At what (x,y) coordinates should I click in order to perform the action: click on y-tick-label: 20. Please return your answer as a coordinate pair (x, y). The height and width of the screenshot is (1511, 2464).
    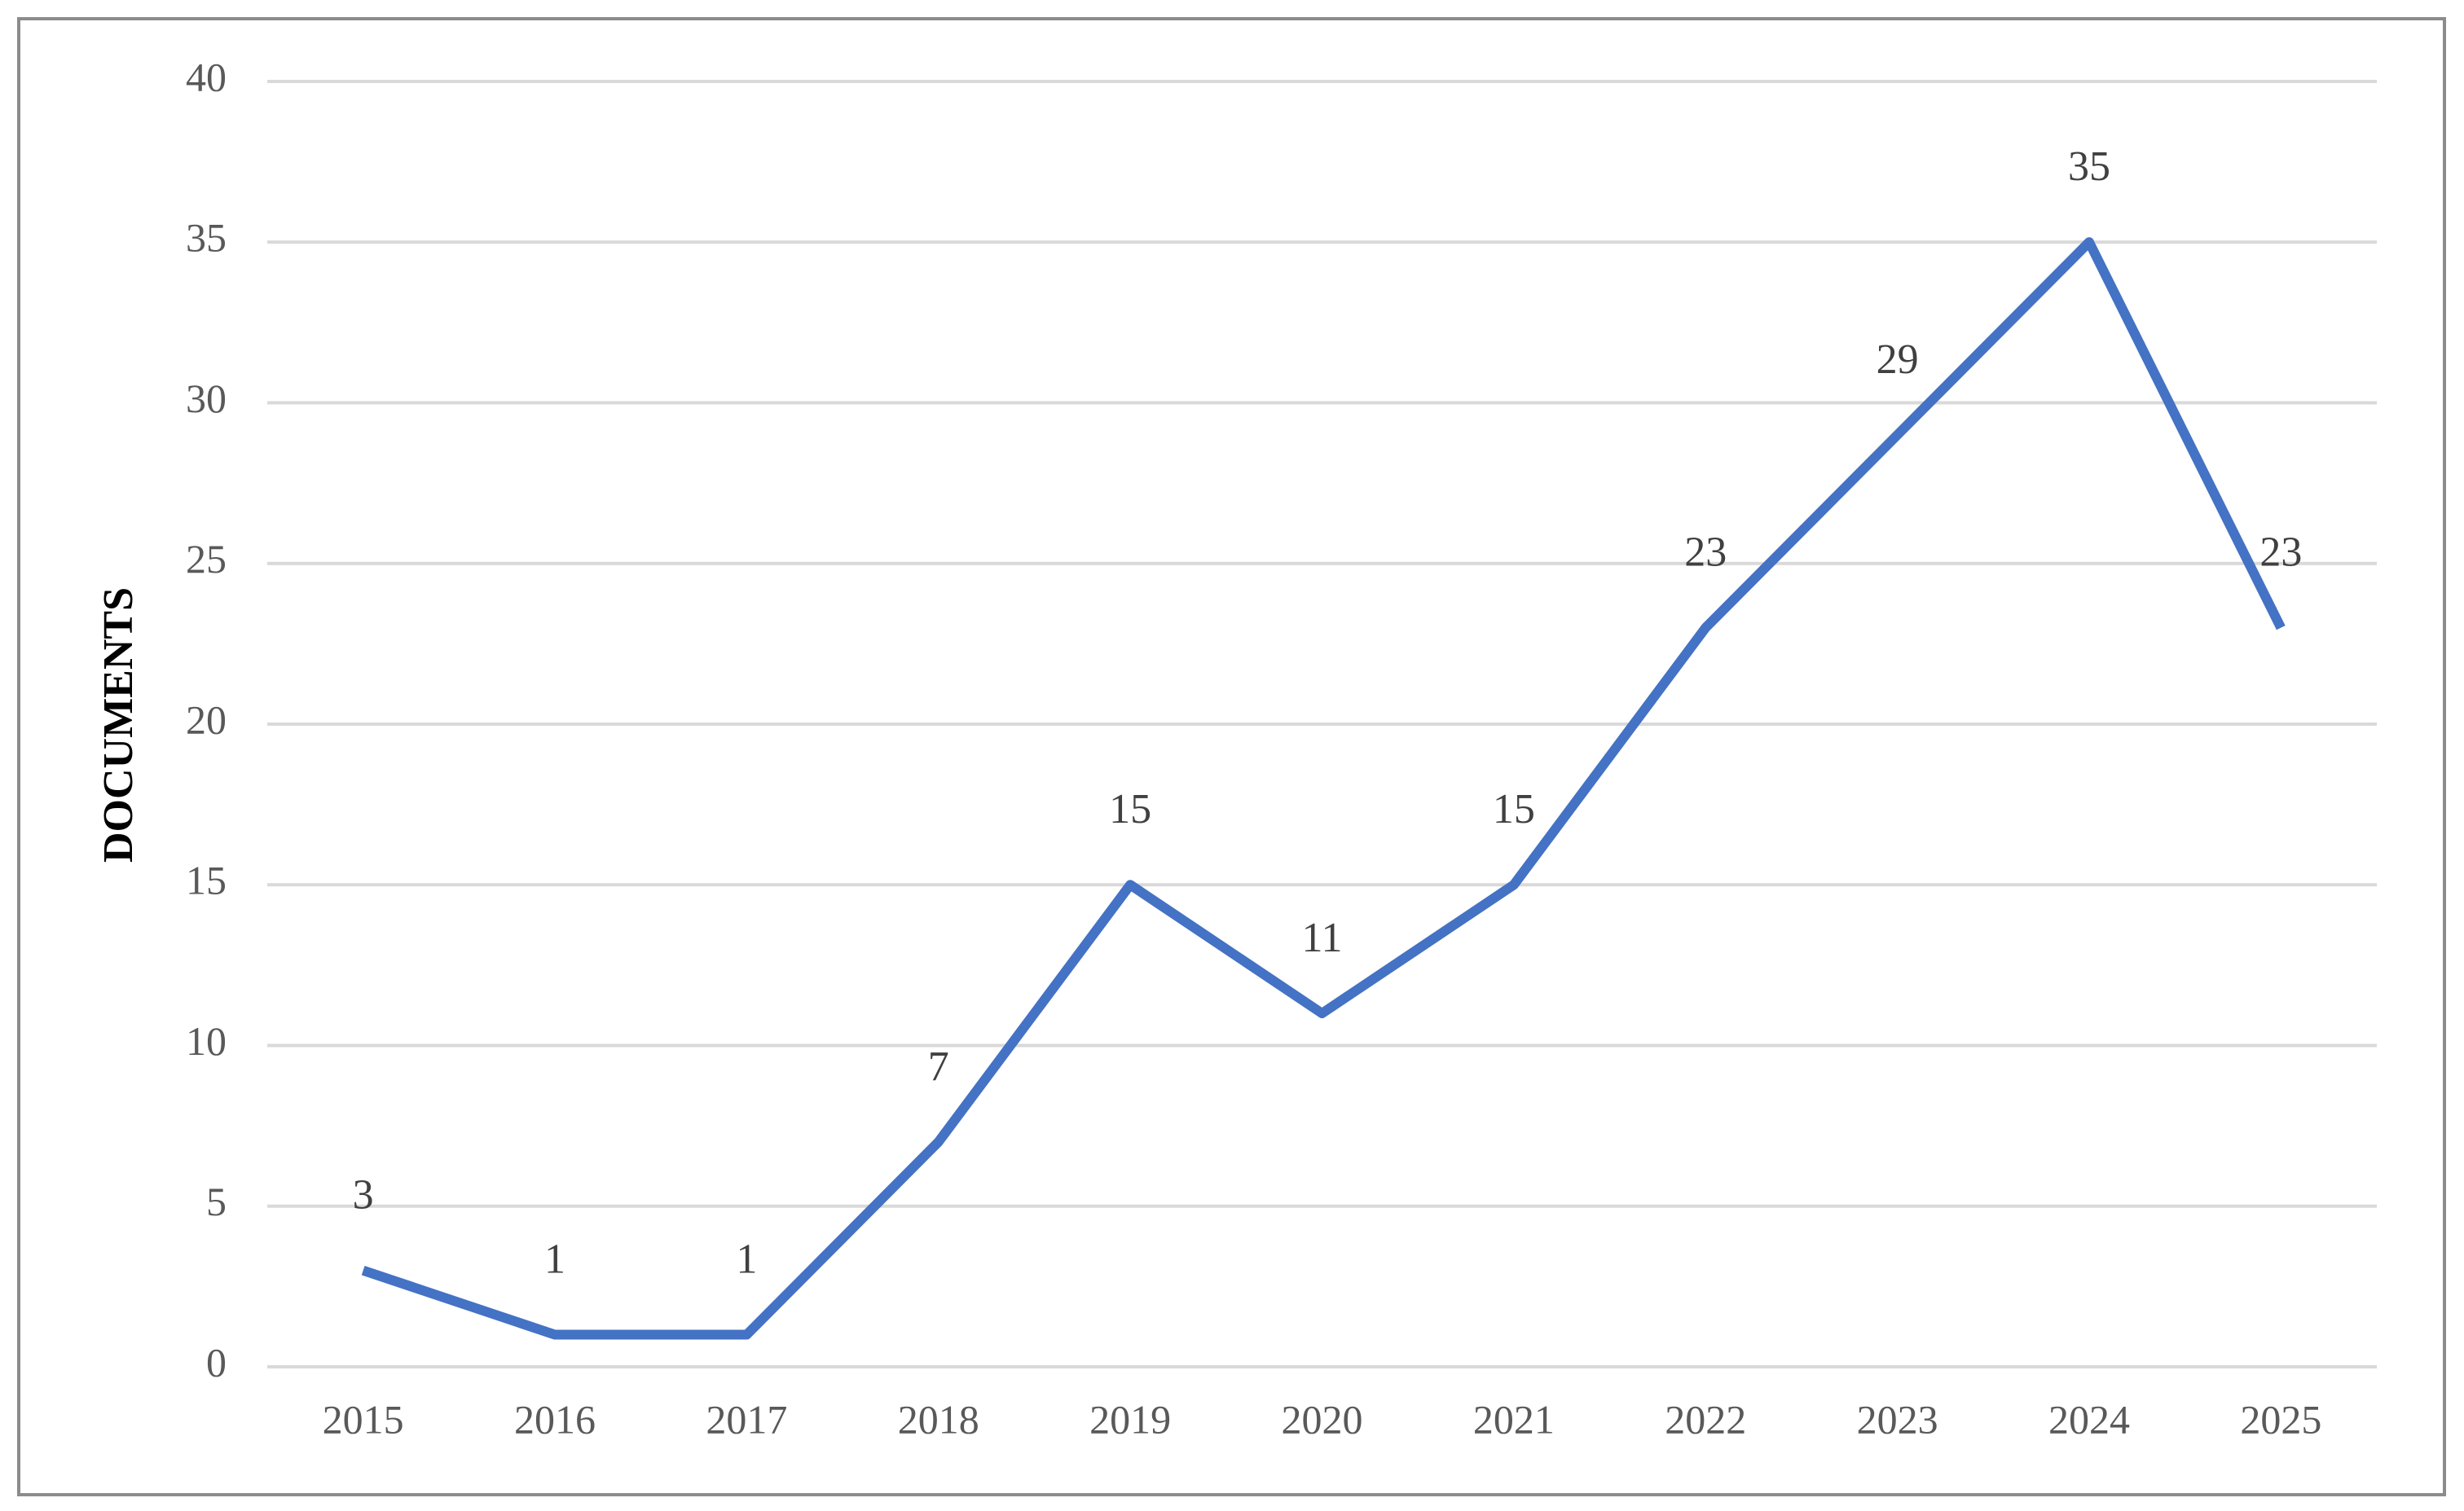
    Looking at the image, I should click on (206, 719).